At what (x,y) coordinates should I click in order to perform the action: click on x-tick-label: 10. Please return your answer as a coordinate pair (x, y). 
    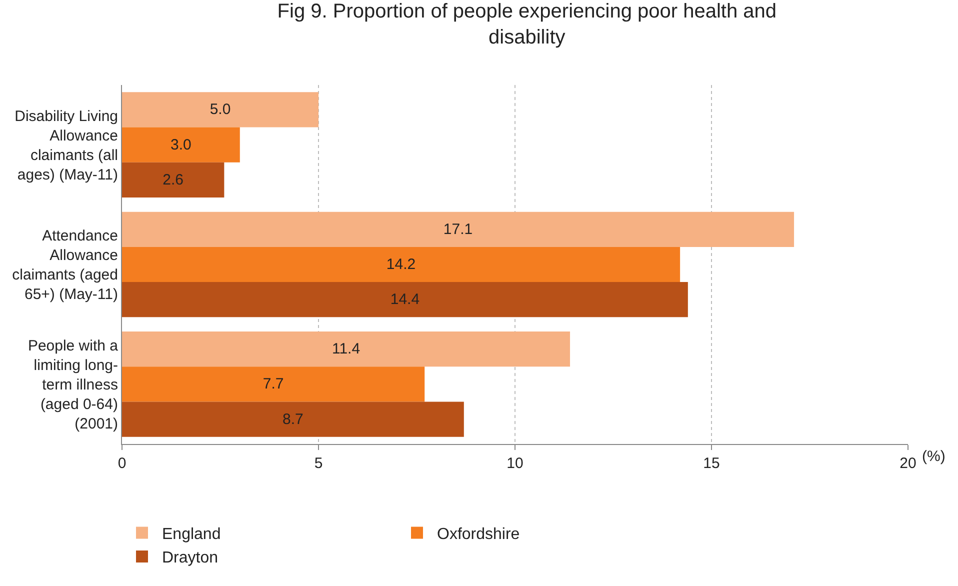
    Looking at the image, I should click on (515, 463).